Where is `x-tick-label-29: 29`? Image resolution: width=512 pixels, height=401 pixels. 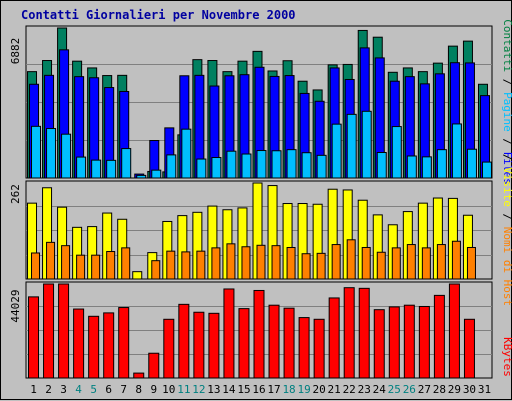
x-tick-label-29: 29 is located at coordinates (454, 389).